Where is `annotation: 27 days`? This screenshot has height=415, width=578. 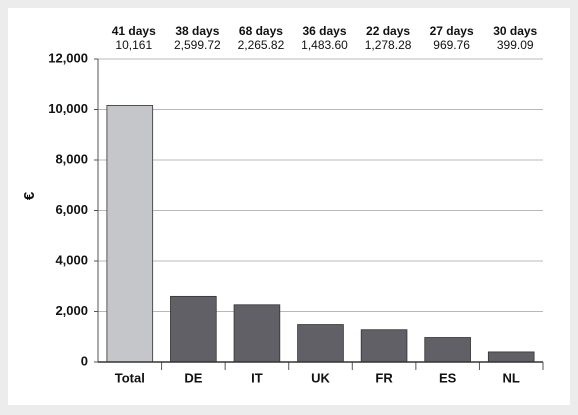
annotation: 27 days is located at coordinates (452, 31).